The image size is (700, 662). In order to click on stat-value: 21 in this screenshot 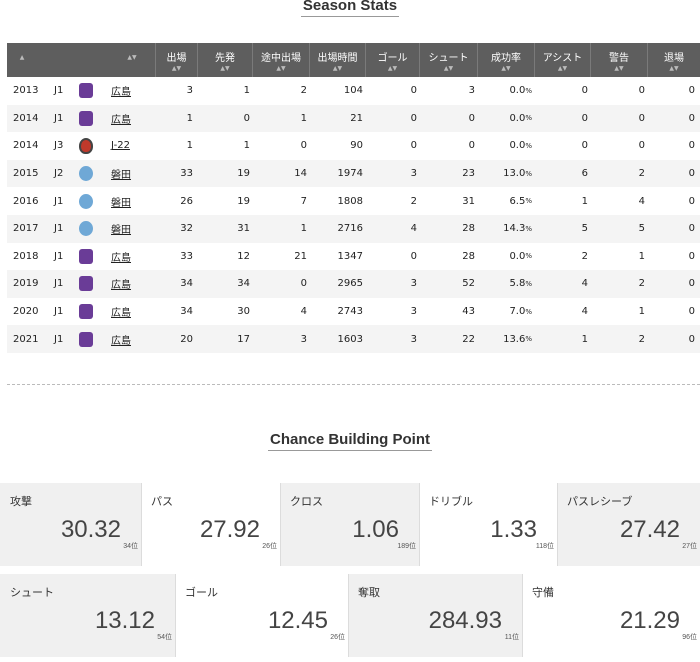, I will do `click(300, 256)`.